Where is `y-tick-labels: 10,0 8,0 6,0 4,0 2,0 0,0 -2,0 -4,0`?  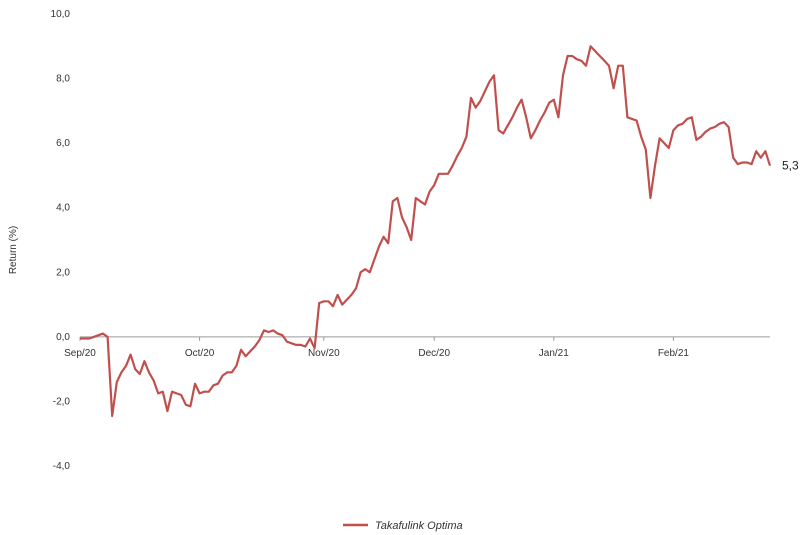 y-tick-labels: 10,0 8,0 6,0 4,0 2,0 0,0 -2,0 -4,0 is located at coordinates (61, 240).